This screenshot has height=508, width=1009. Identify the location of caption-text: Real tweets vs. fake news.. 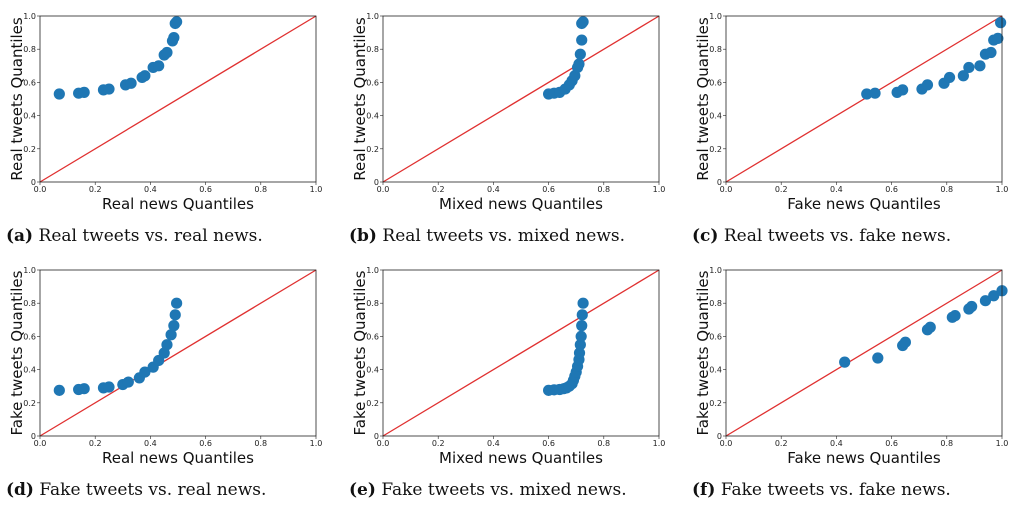
(837, 236).